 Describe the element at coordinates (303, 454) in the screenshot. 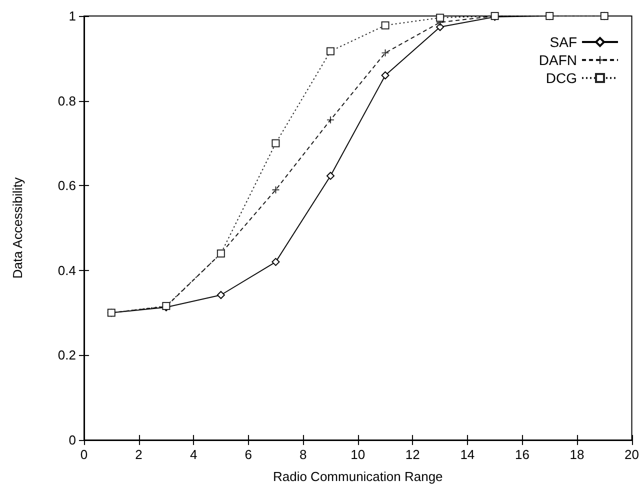

I see `x-tick-label: 8` at that location.